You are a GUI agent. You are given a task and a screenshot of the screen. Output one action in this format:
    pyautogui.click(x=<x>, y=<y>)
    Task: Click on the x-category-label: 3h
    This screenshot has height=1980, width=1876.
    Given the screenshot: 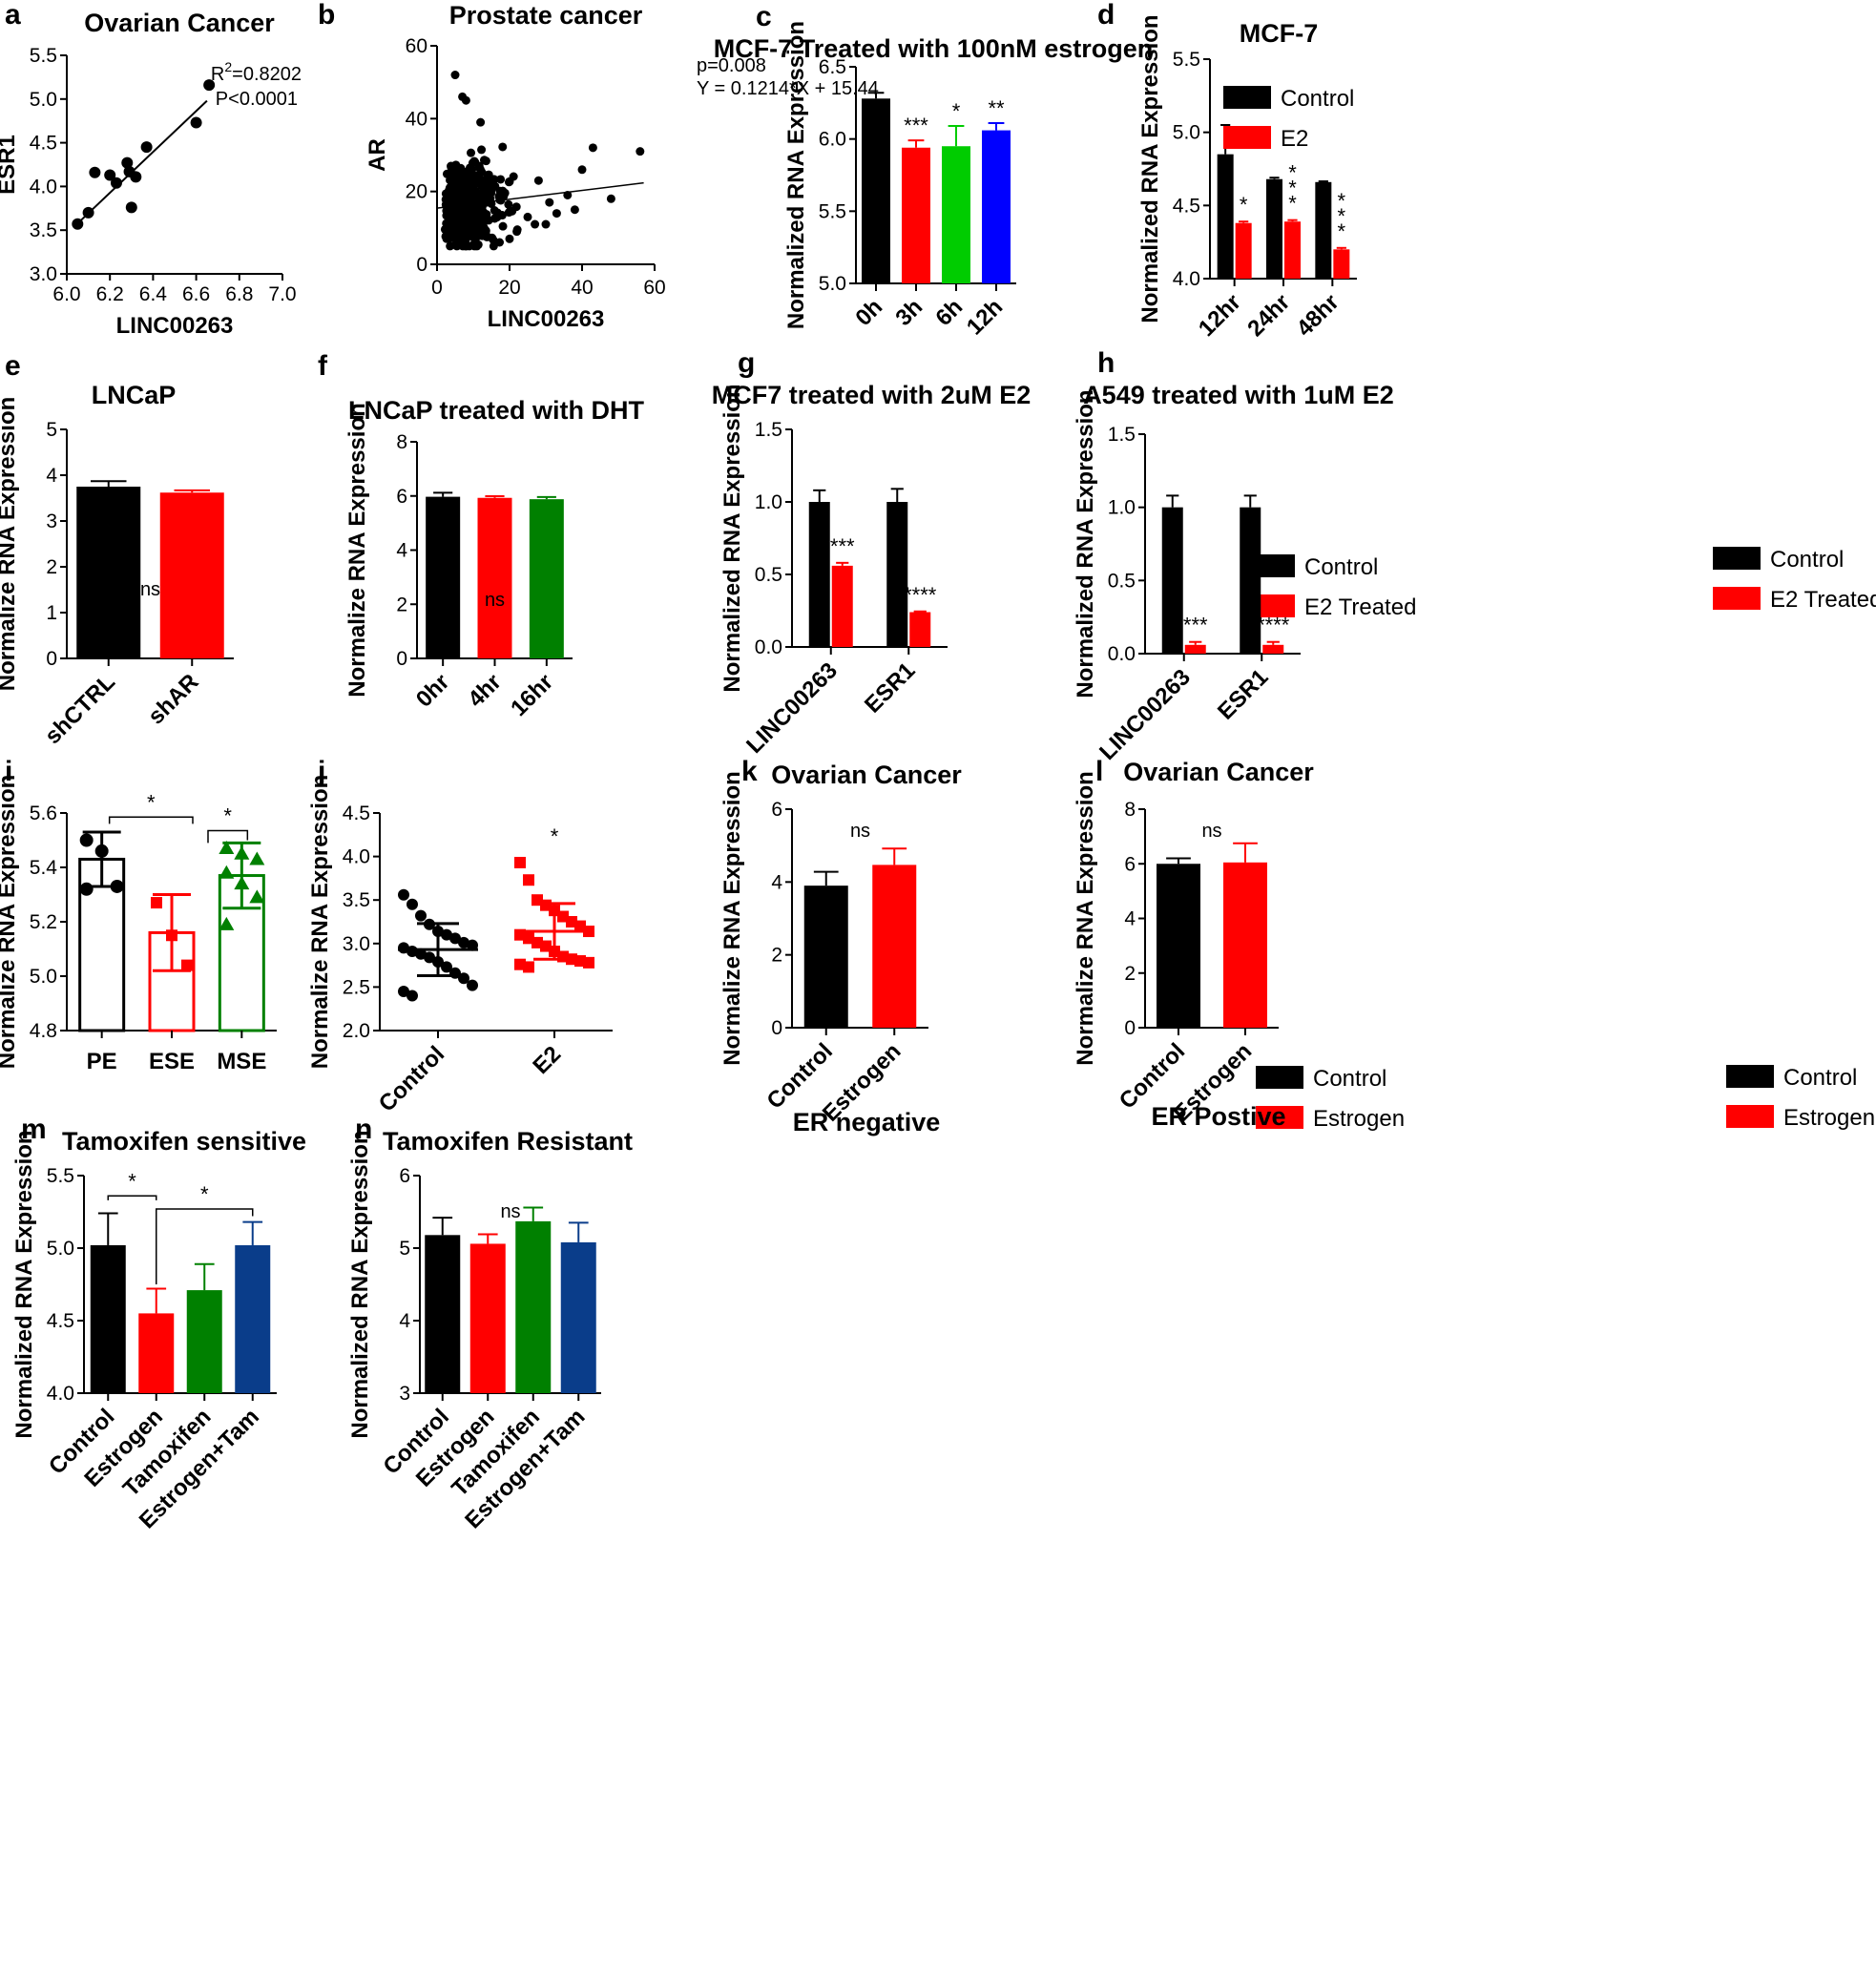 What is the action you would take?
    pyautogui.click(x=909, y=313)
    